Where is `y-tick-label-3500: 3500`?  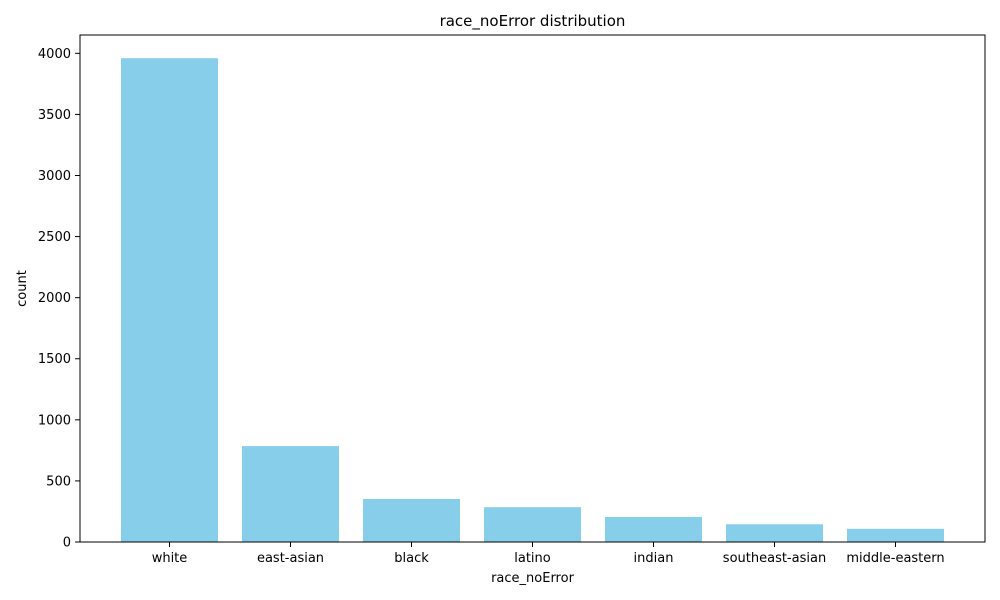 y-tick-label-3500: 3500 is located at coordinates (54, 115).